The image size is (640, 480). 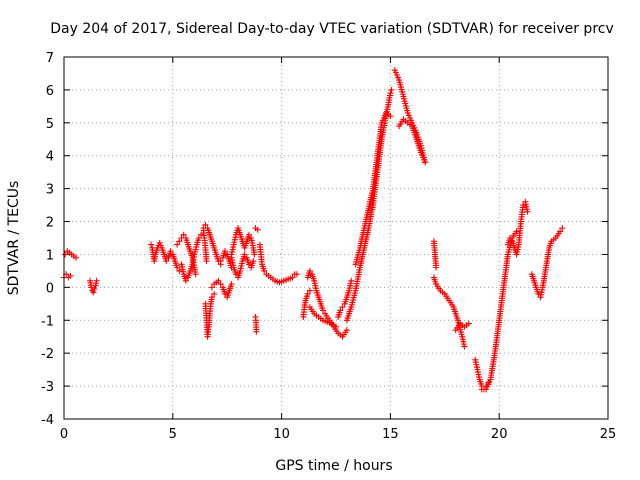 What do you see at coordinates (281, 434) in the screenshot?
I see `x-tick-label: 10` at bounding box center [281, 434].